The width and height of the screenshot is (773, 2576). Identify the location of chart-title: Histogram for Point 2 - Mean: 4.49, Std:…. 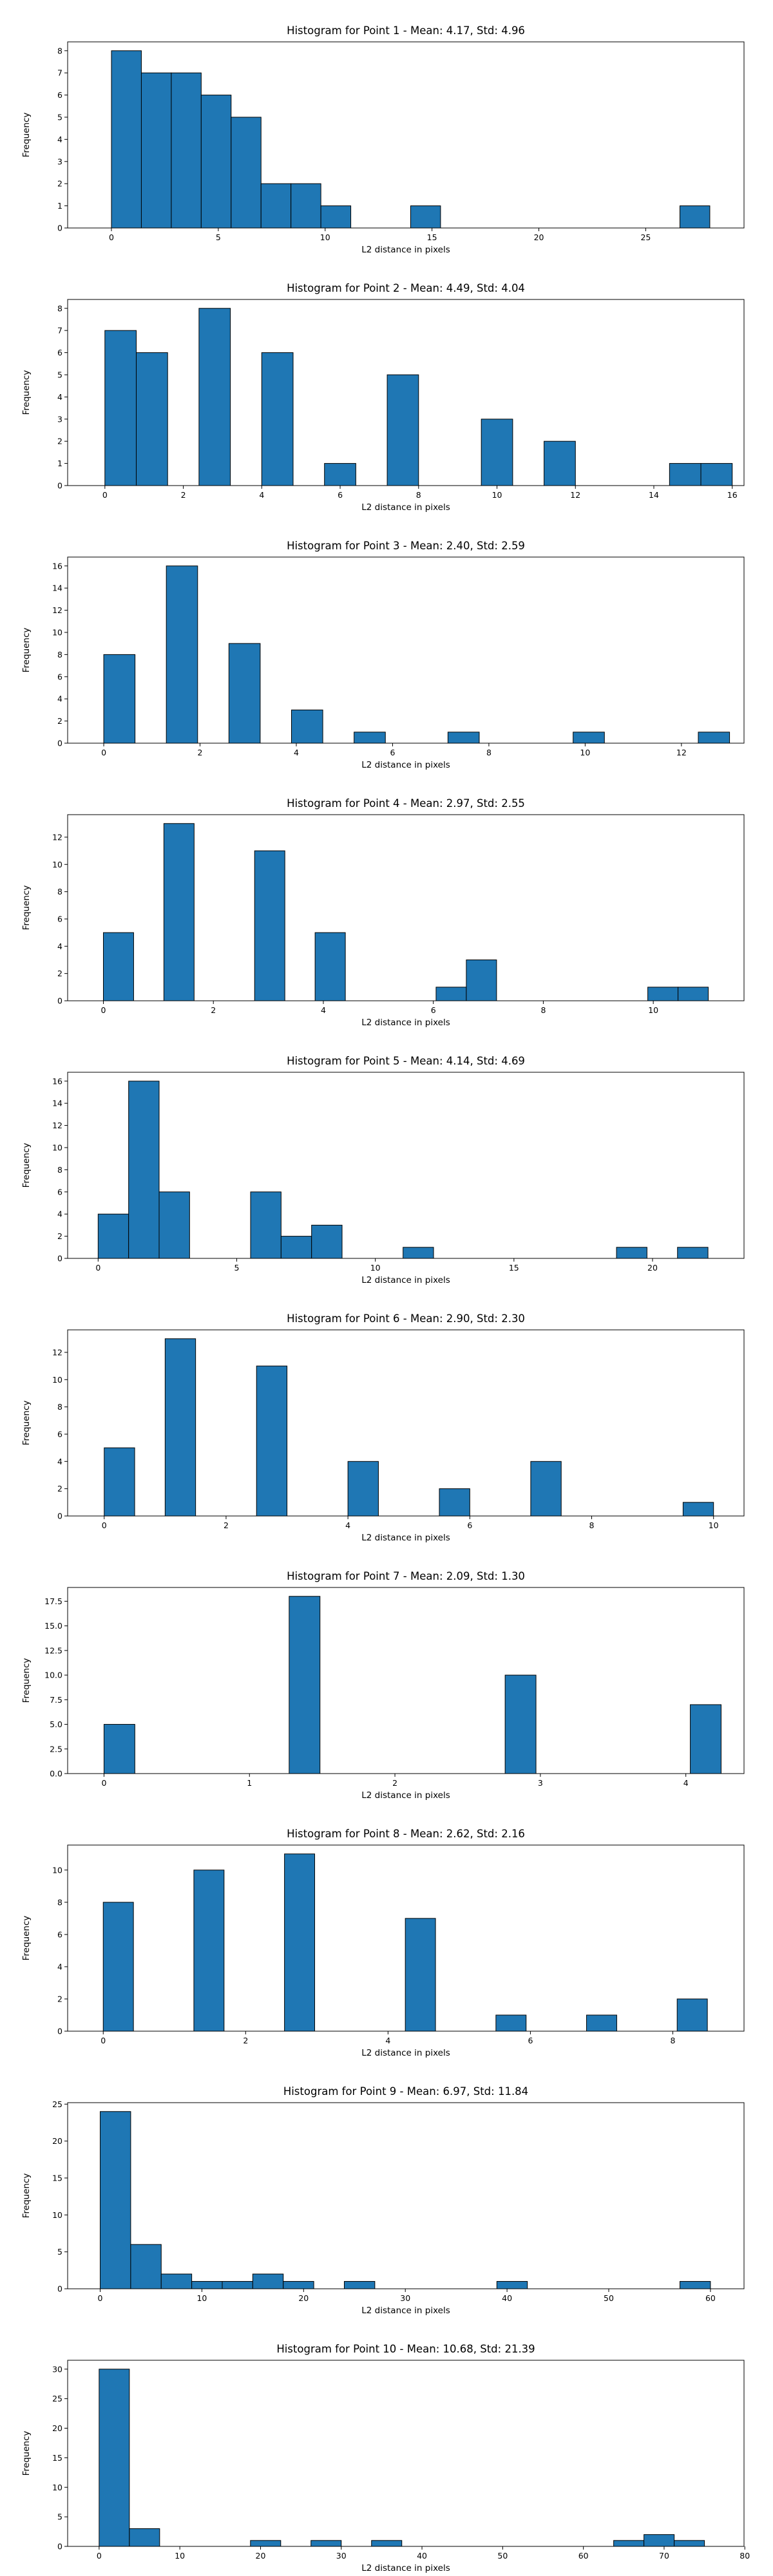
(406, 288).